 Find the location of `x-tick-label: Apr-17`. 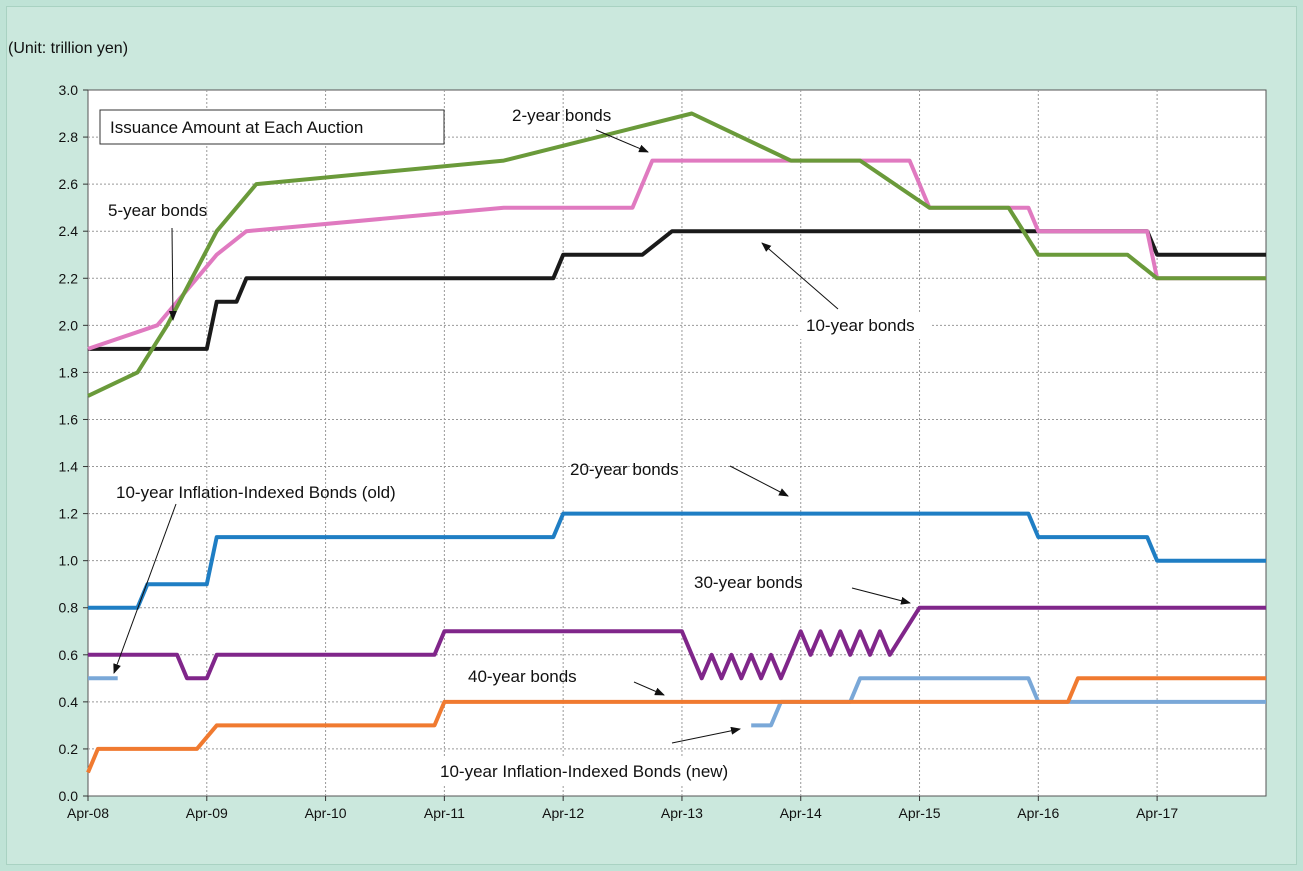

x-tick-label: Apr-17 is located at coordinates (1157, 813).